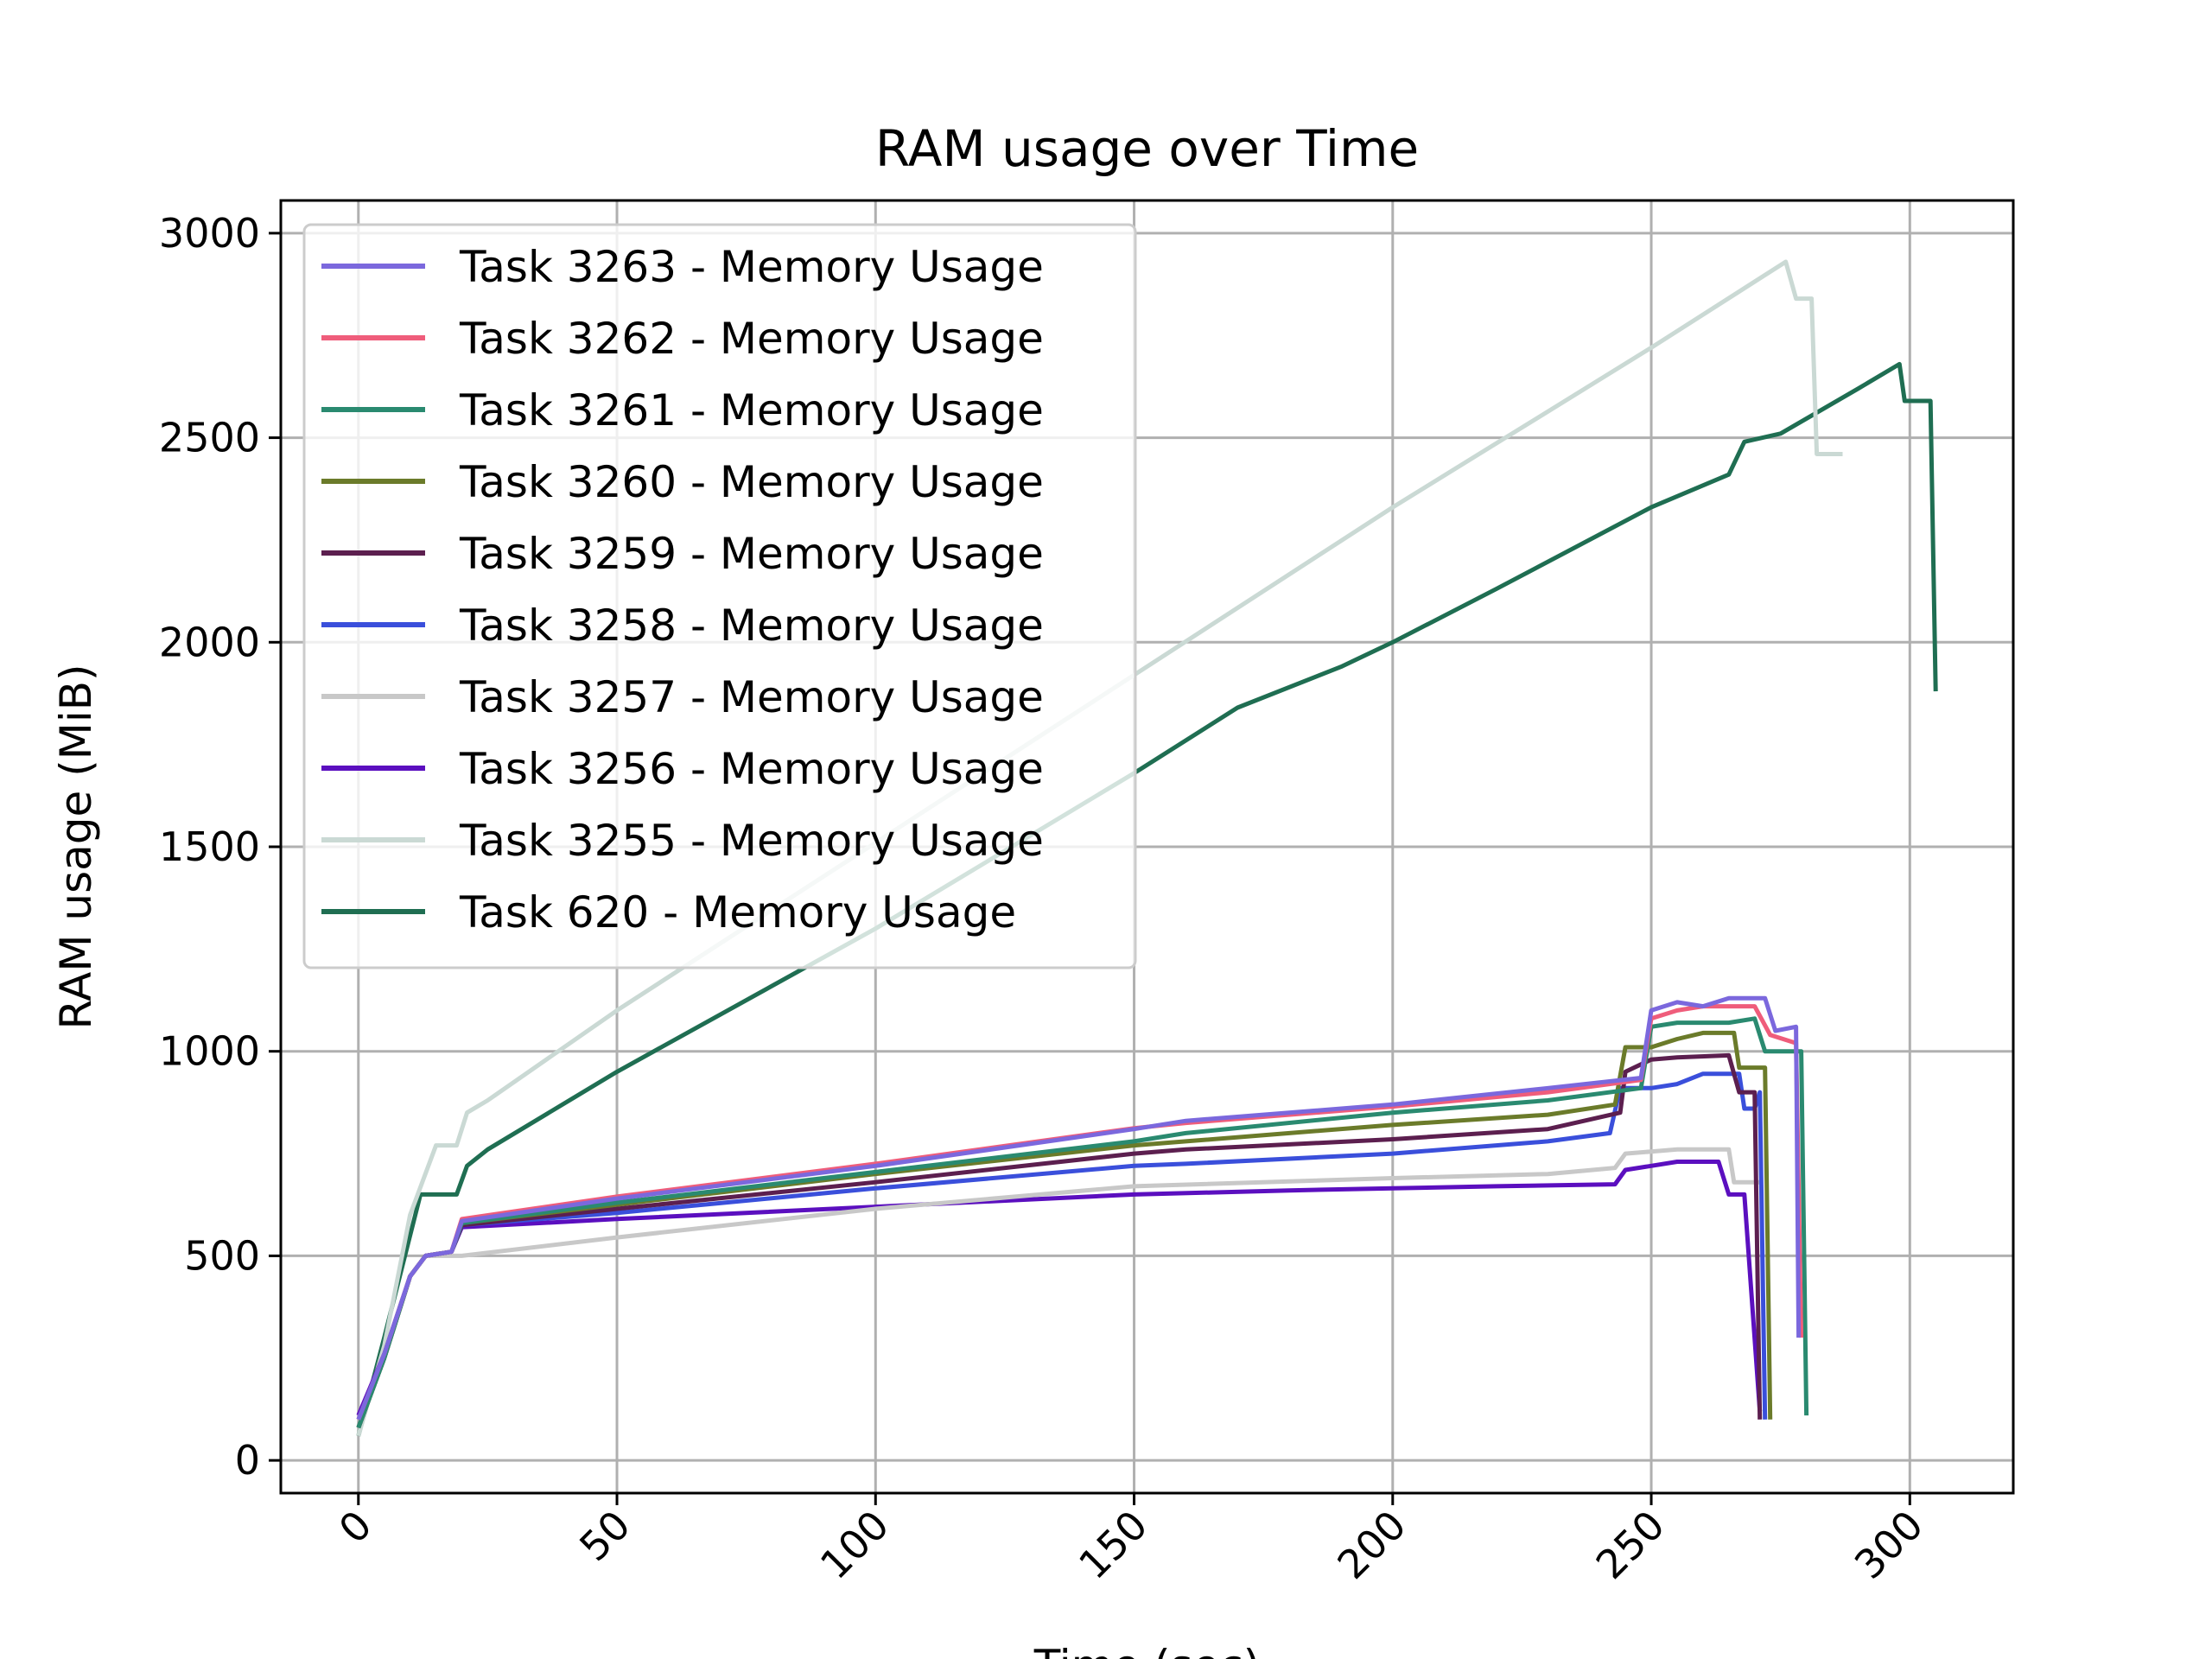 The height and width of the screenshot is (1659, 2212). Describe the element at coordinates (751, 554) in the screenshot. I see `legend-label: Task 3259 - Memory Usage` at that location.